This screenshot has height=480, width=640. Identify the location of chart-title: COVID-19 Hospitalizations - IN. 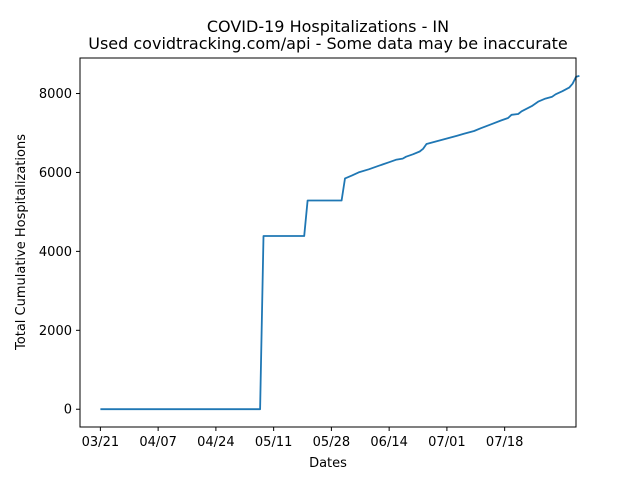
(328, 26).